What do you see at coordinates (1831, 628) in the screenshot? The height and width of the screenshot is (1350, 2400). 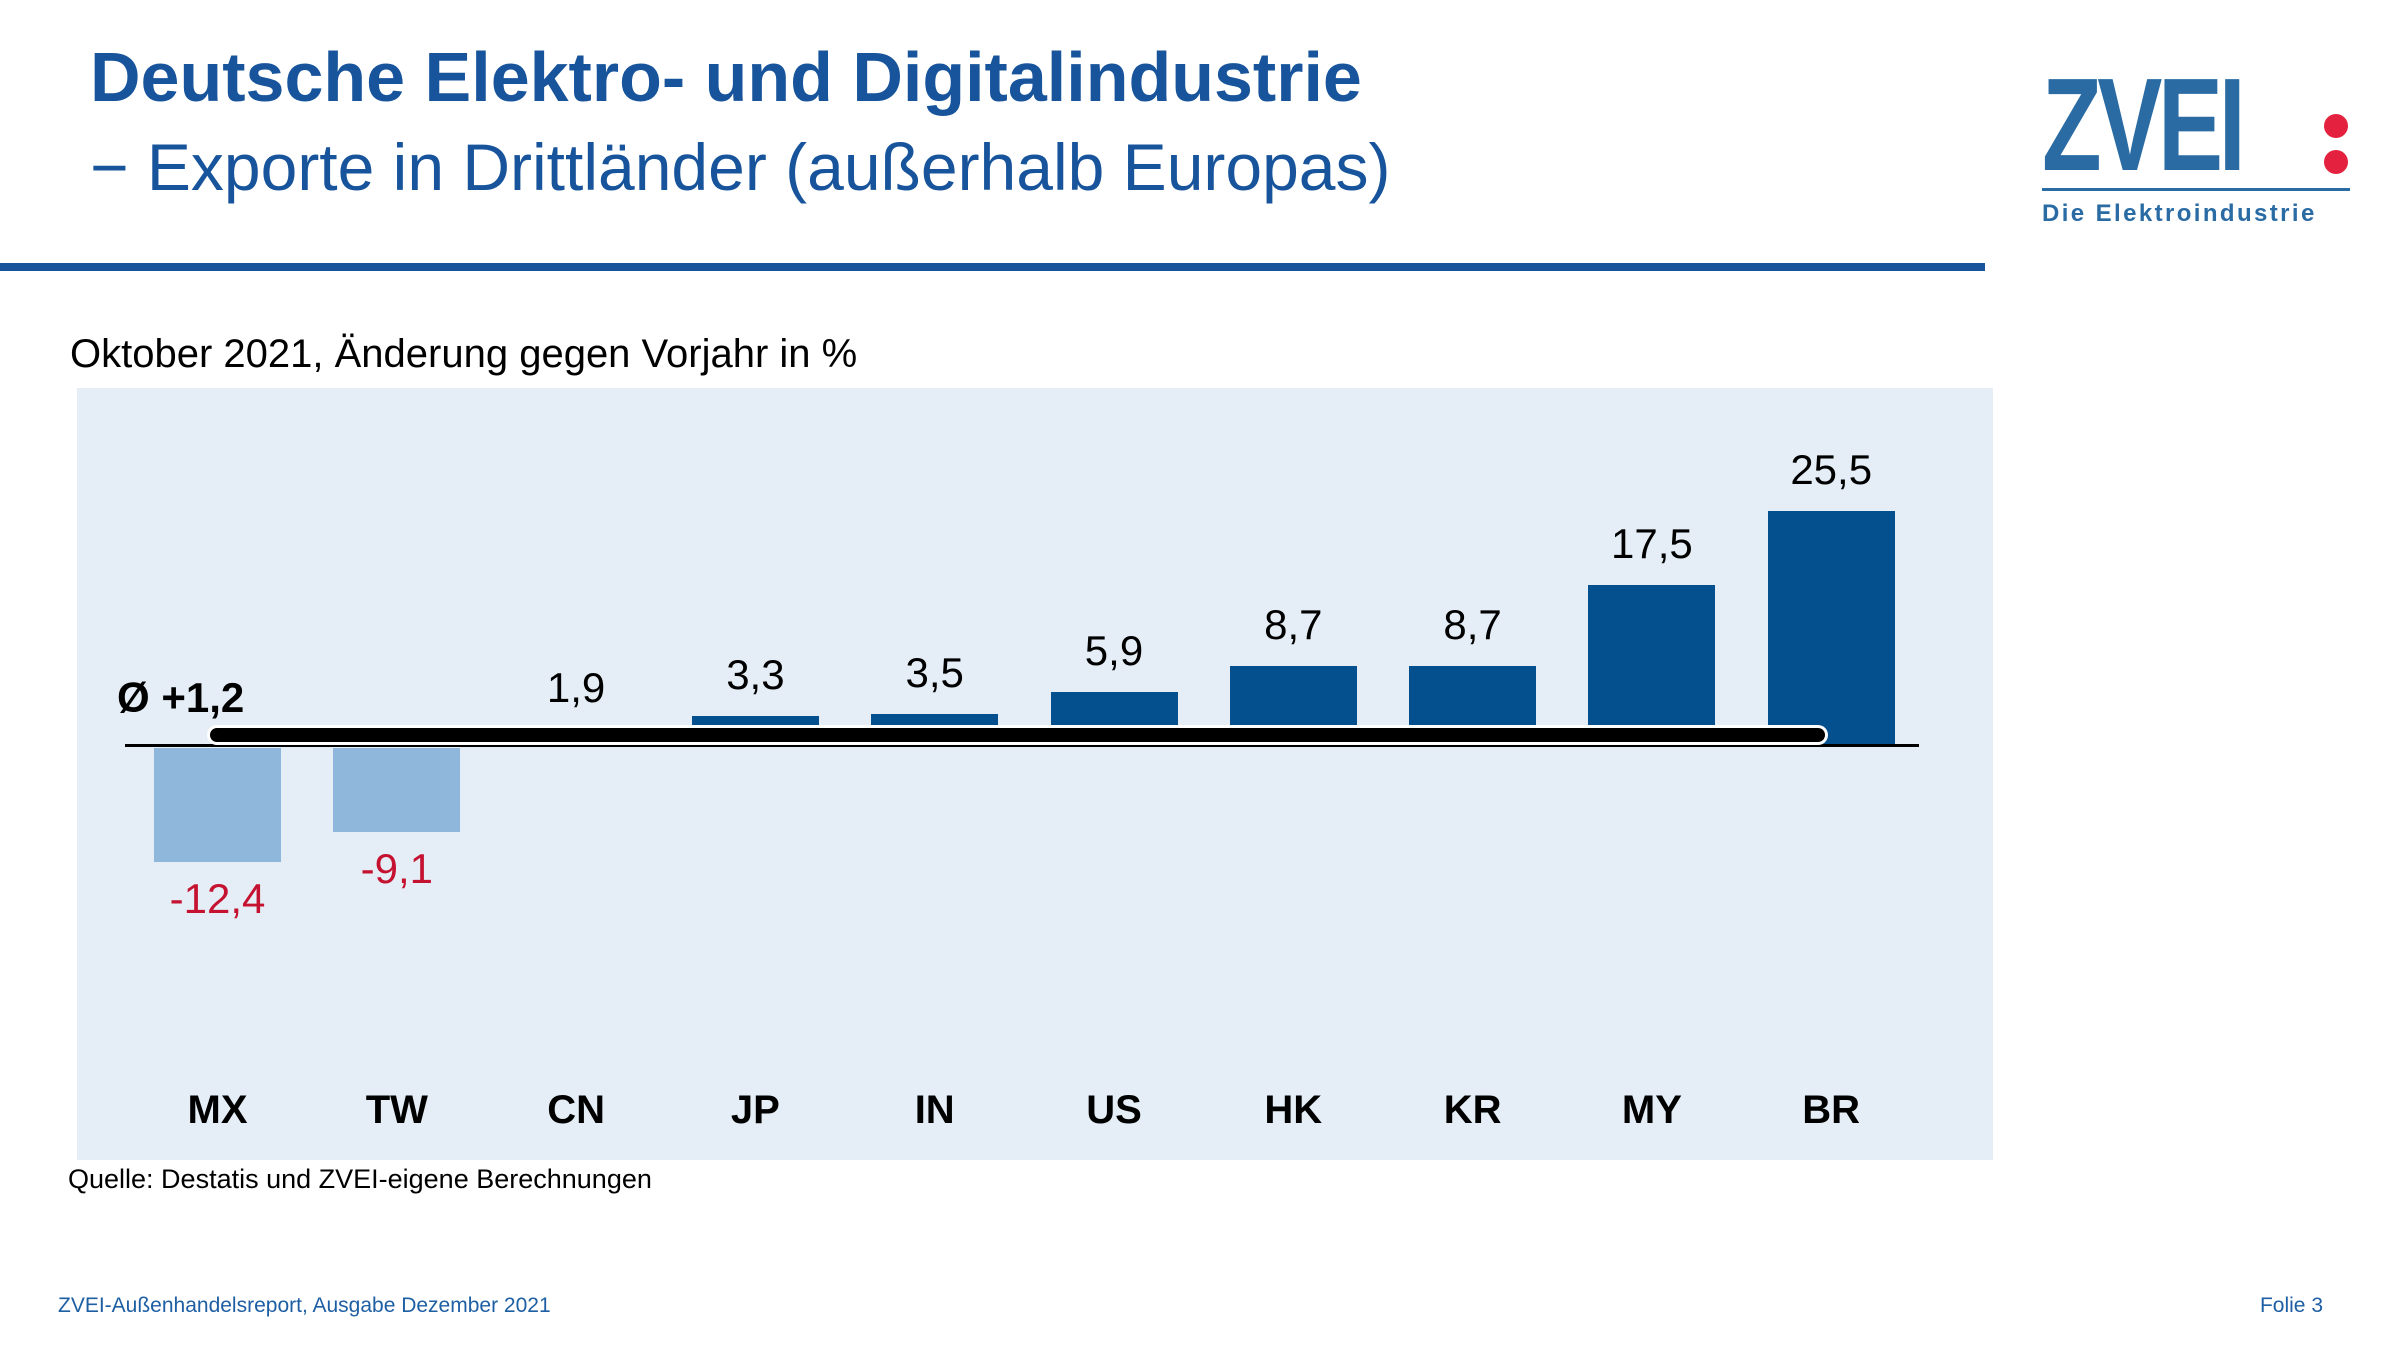 I see `bar-BR` at bounding box center [1831, 628].